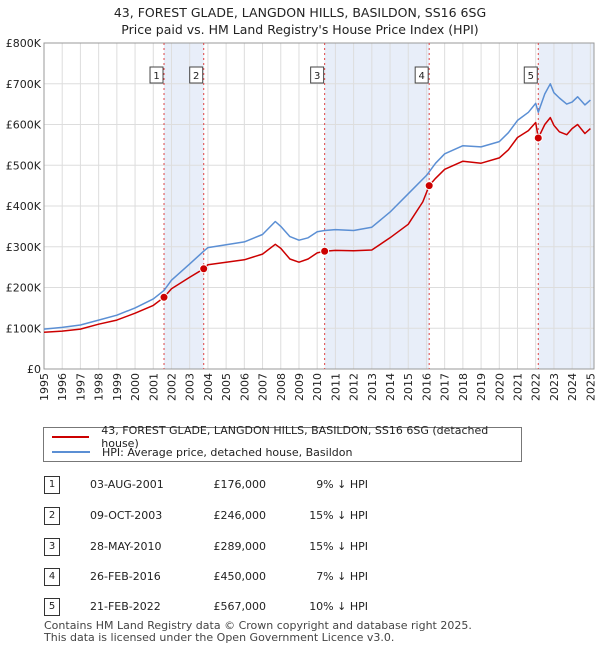  Describe the element at coordinates (190, 387) in the screenshot. I see `x-tick-label: 2003` at that location.